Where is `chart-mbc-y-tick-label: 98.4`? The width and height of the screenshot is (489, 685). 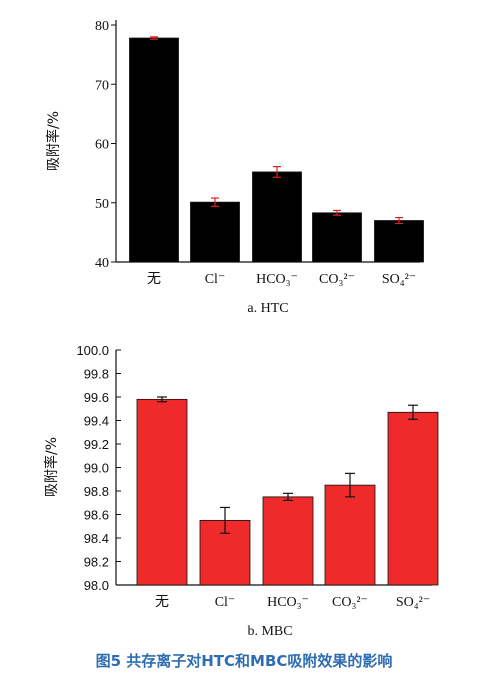
chart-mbc-y-tick-label: 98.4 is located at coordinates (96, 538).